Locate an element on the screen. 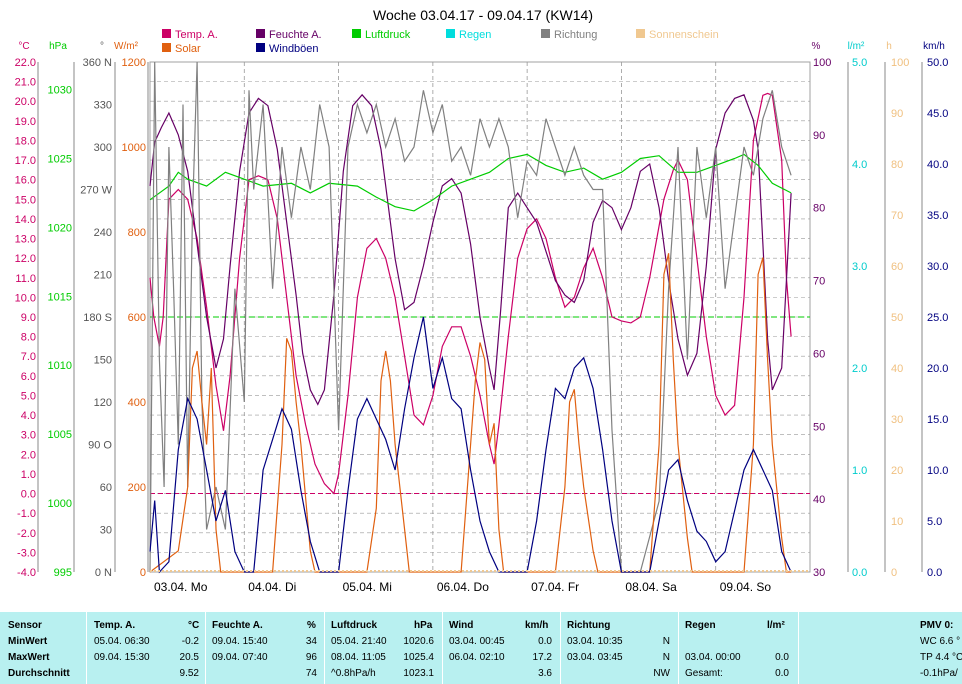 The image size is (962, 684). temp-tick-label: 19.0 is located at coordinates (25, 122).